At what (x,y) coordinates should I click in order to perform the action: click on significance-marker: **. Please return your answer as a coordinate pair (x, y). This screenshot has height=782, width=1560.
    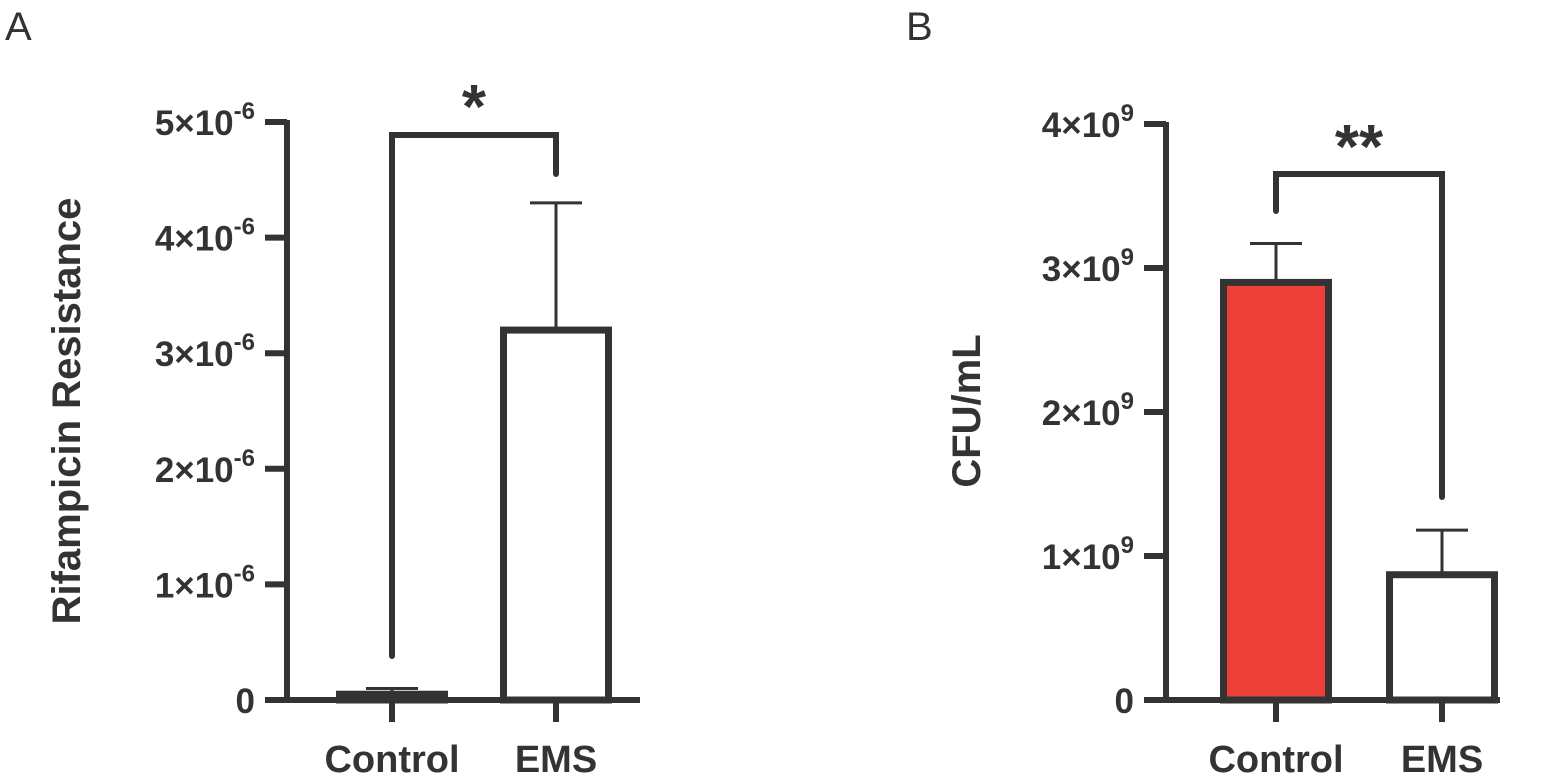
    Looking at the image, I should click on (1359, 147).